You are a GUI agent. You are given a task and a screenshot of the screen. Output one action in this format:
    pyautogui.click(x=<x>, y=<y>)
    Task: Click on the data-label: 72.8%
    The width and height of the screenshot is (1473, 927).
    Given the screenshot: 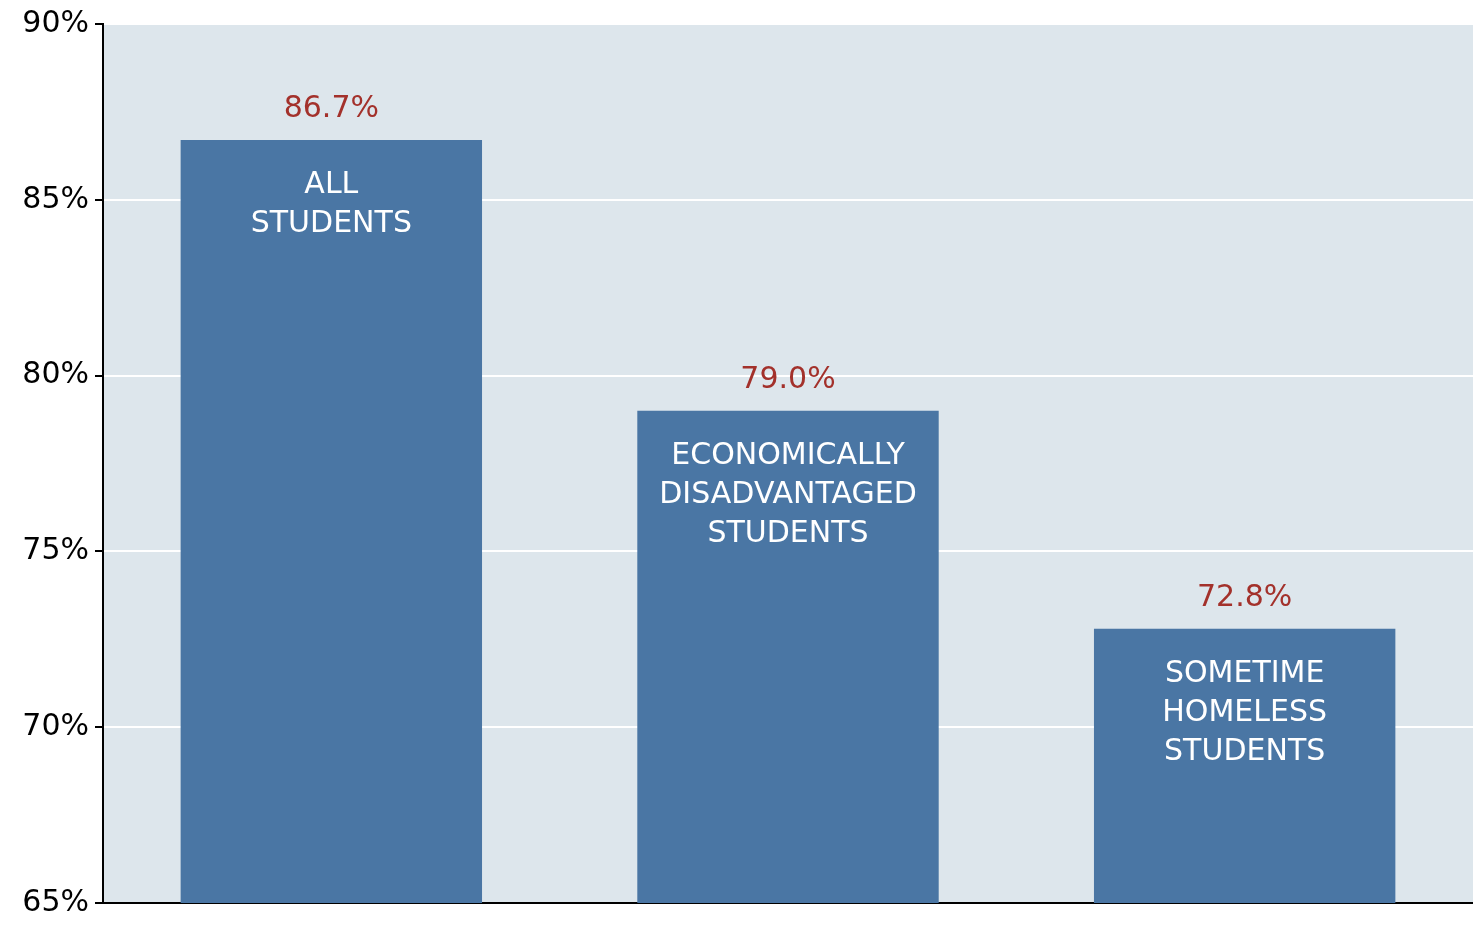 What is the action you would take?
    pyautogui.click(x=1245, y=595)
    